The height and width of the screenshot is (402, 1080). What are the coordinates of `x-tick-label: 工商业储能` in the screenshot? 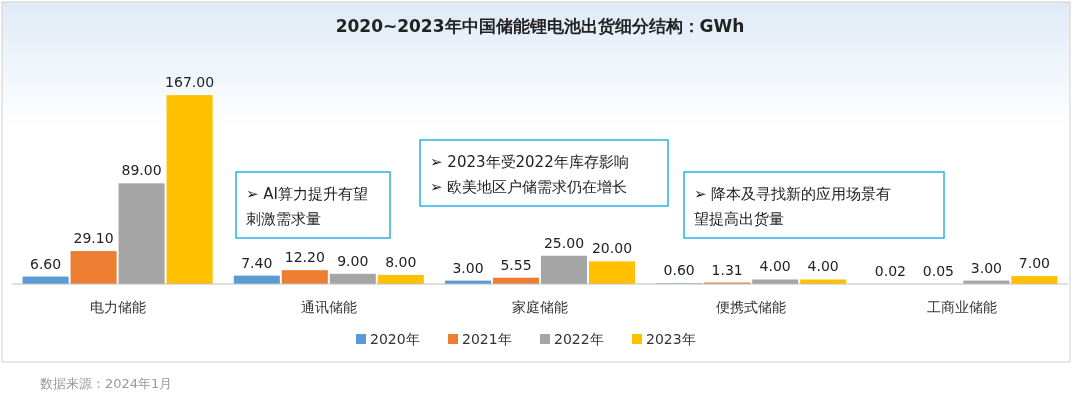 It's located at (962, 307).